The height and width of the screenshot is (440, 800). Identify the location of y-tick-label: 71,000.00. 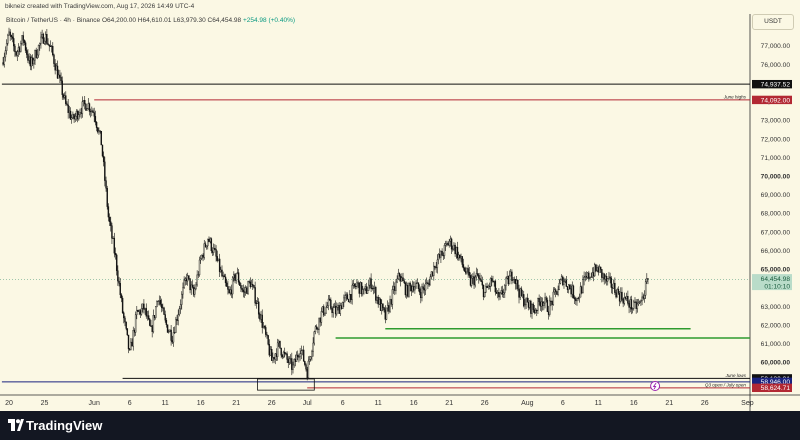
(776, 158).